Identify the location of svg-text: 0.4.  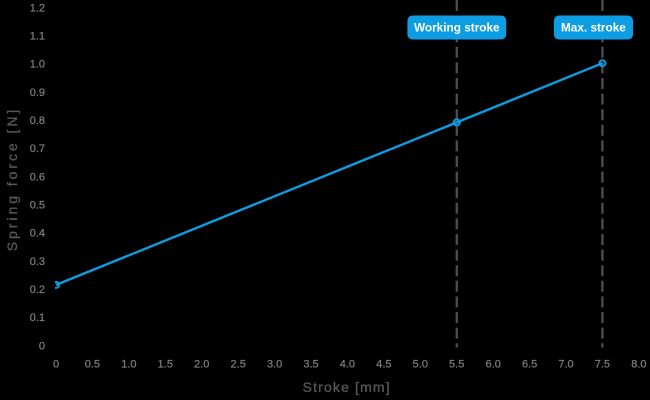
(37, 234).